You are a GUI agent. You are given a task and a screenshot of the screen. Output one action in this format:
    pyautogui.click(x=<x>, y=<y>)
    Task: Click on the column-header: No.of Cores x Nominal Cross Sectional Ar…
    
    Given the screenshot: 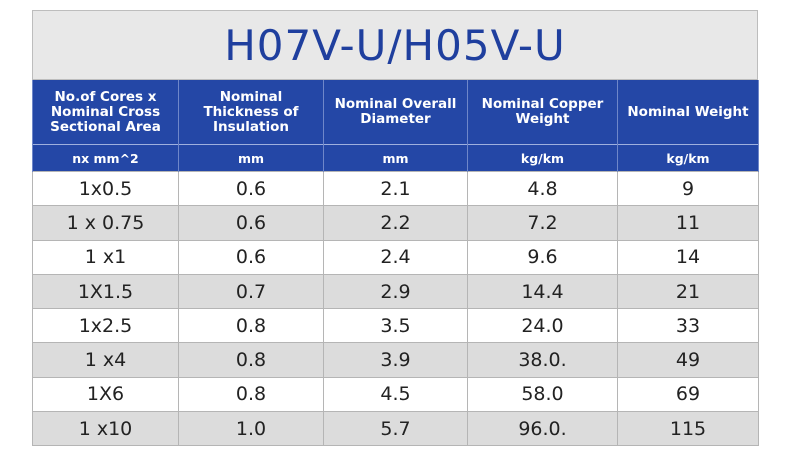 What is the action you would take?
    pyautogui.click(x=105, y=112)
    